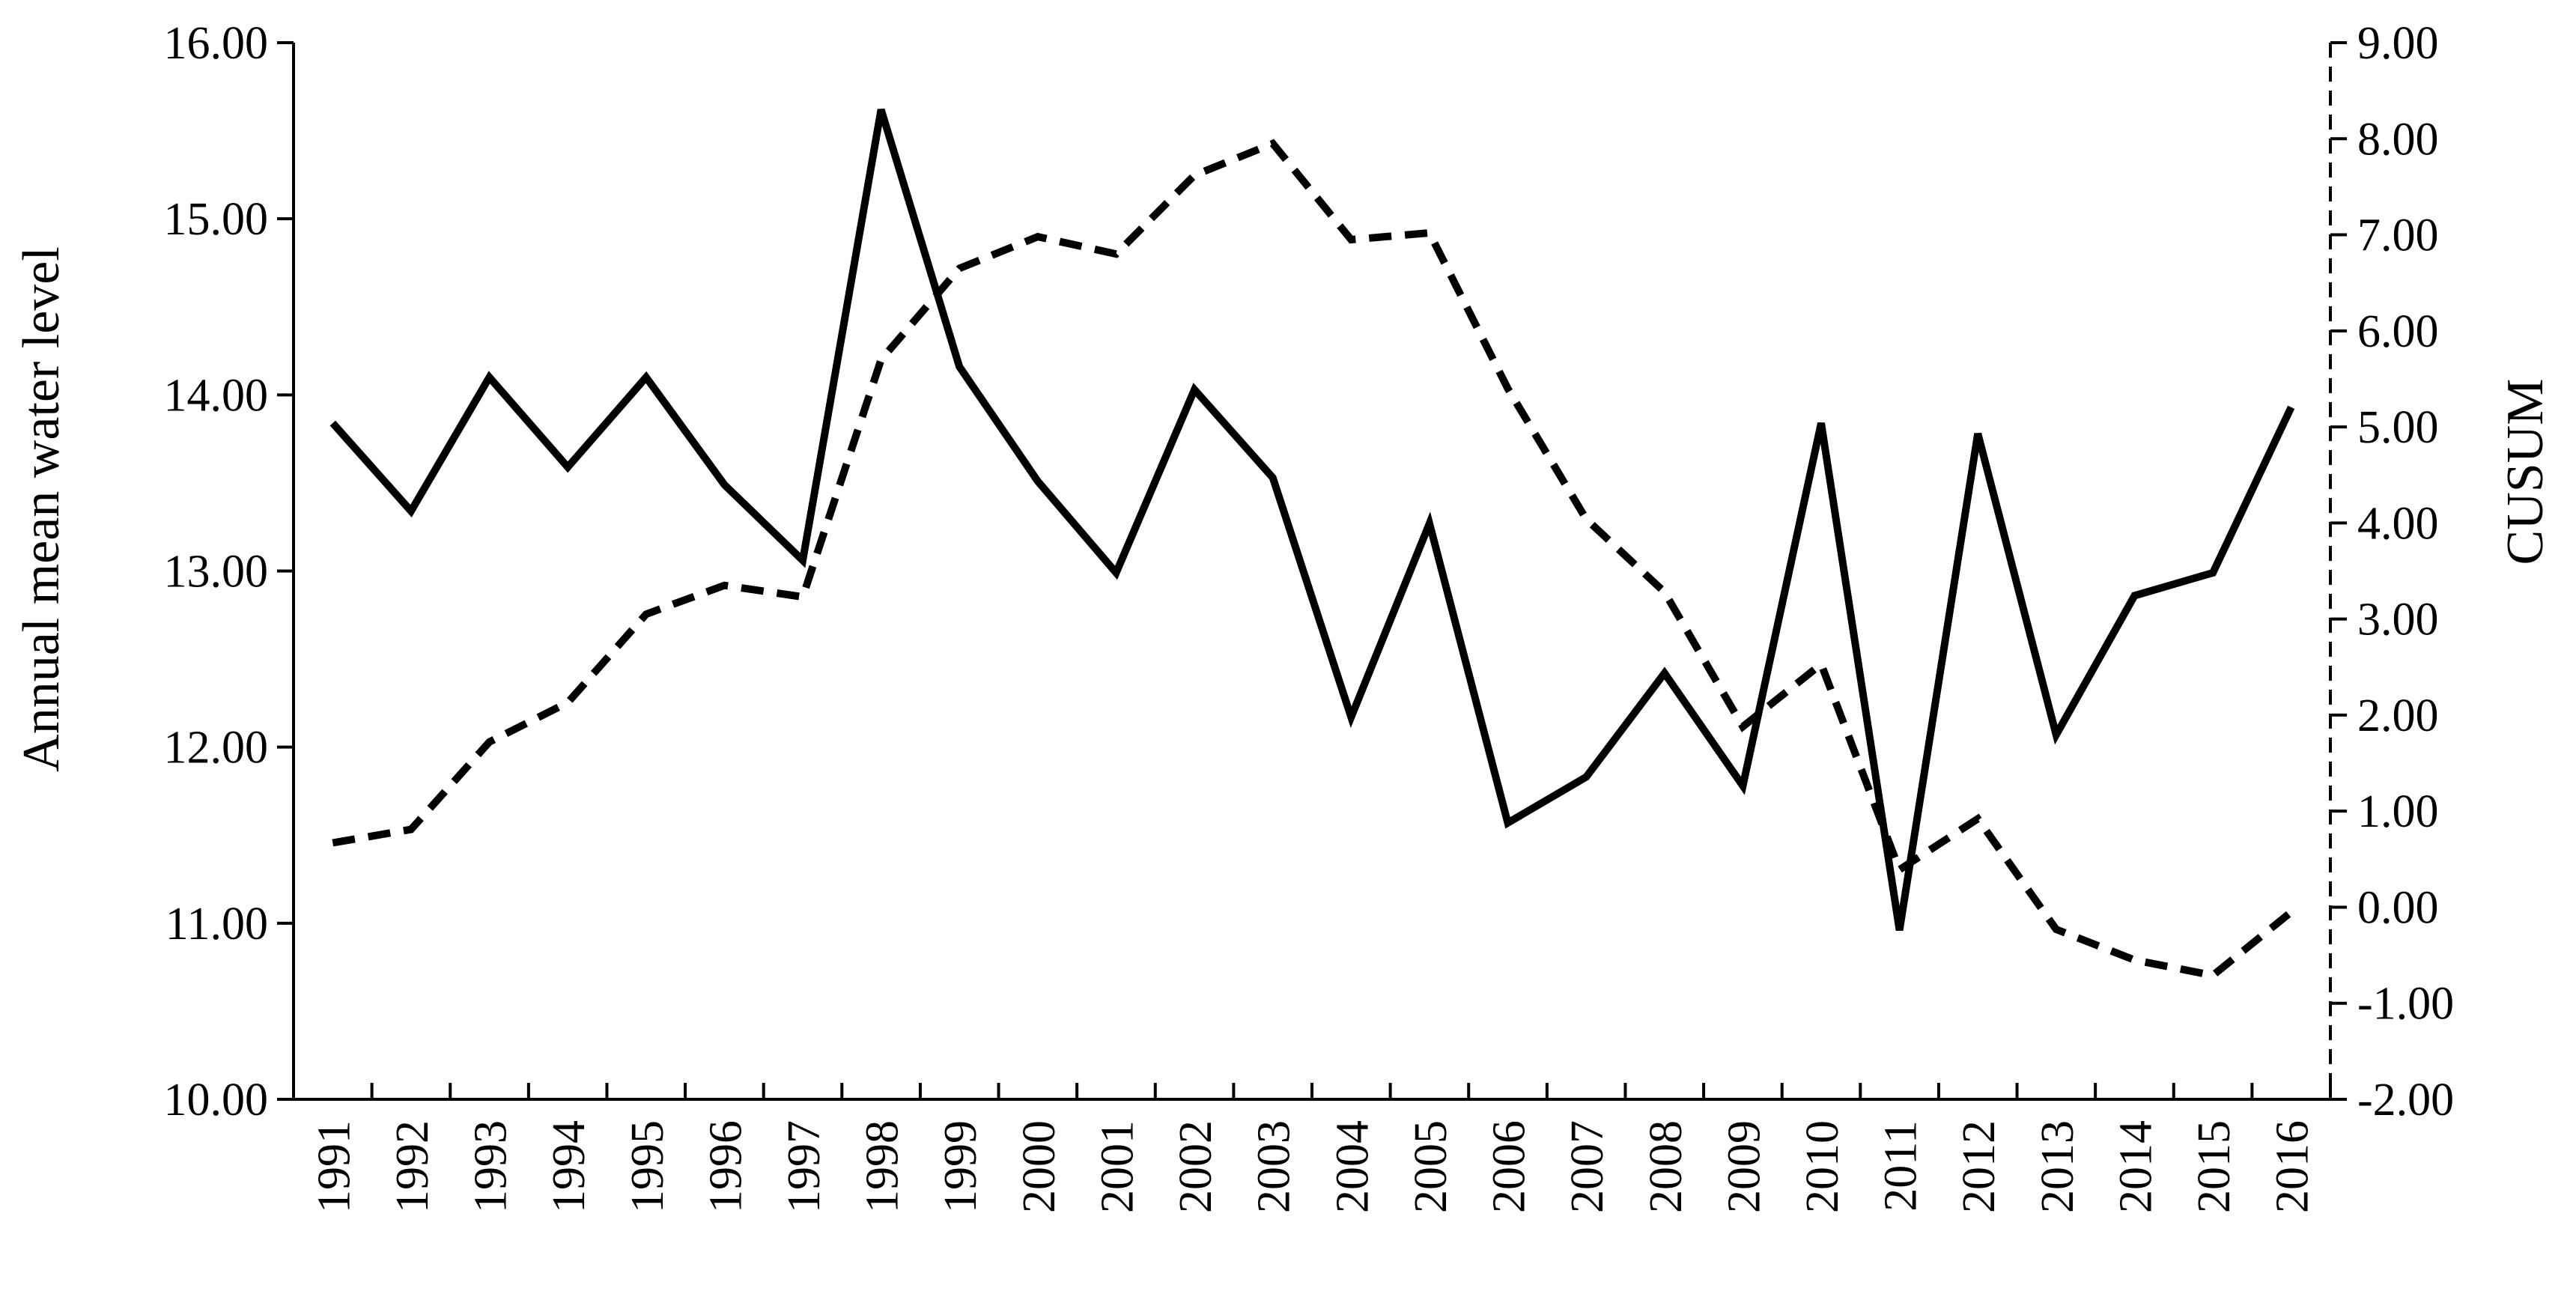 The height and width of the screenshot is (1300, 2576). What do you see at coordinates (1039, 1166) in the screenshot?
I see `x-axis-tick-label: 2000` at bounding box center [1039, 1166].